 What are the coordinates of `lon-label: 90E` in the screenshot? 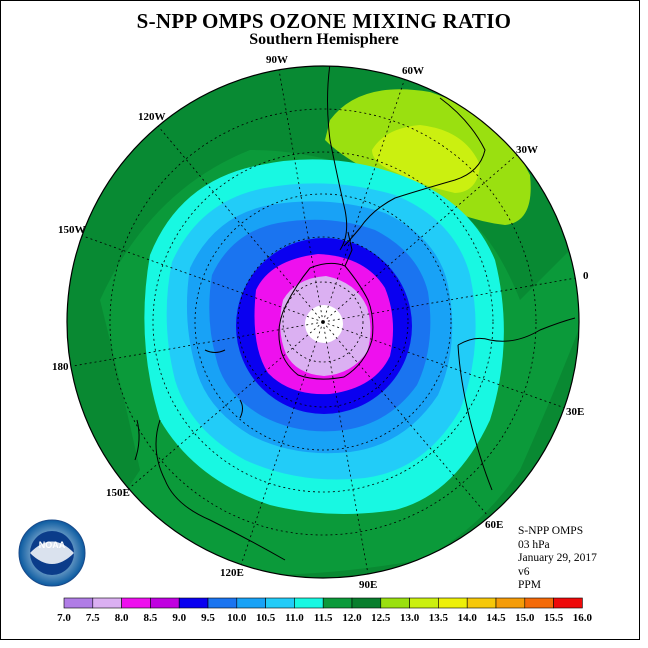 It's located at (368, 585).